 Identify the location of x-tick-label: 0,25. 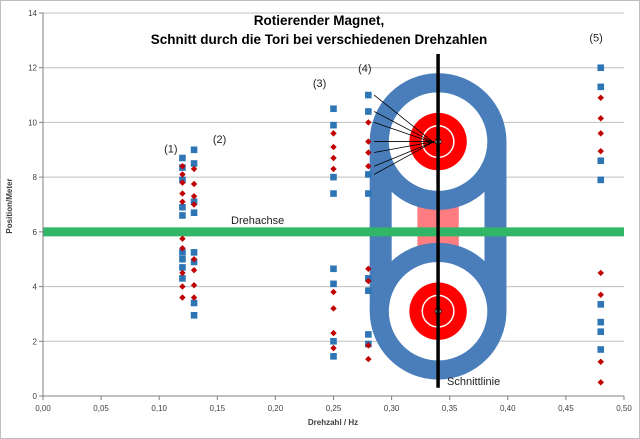
(334, 408).